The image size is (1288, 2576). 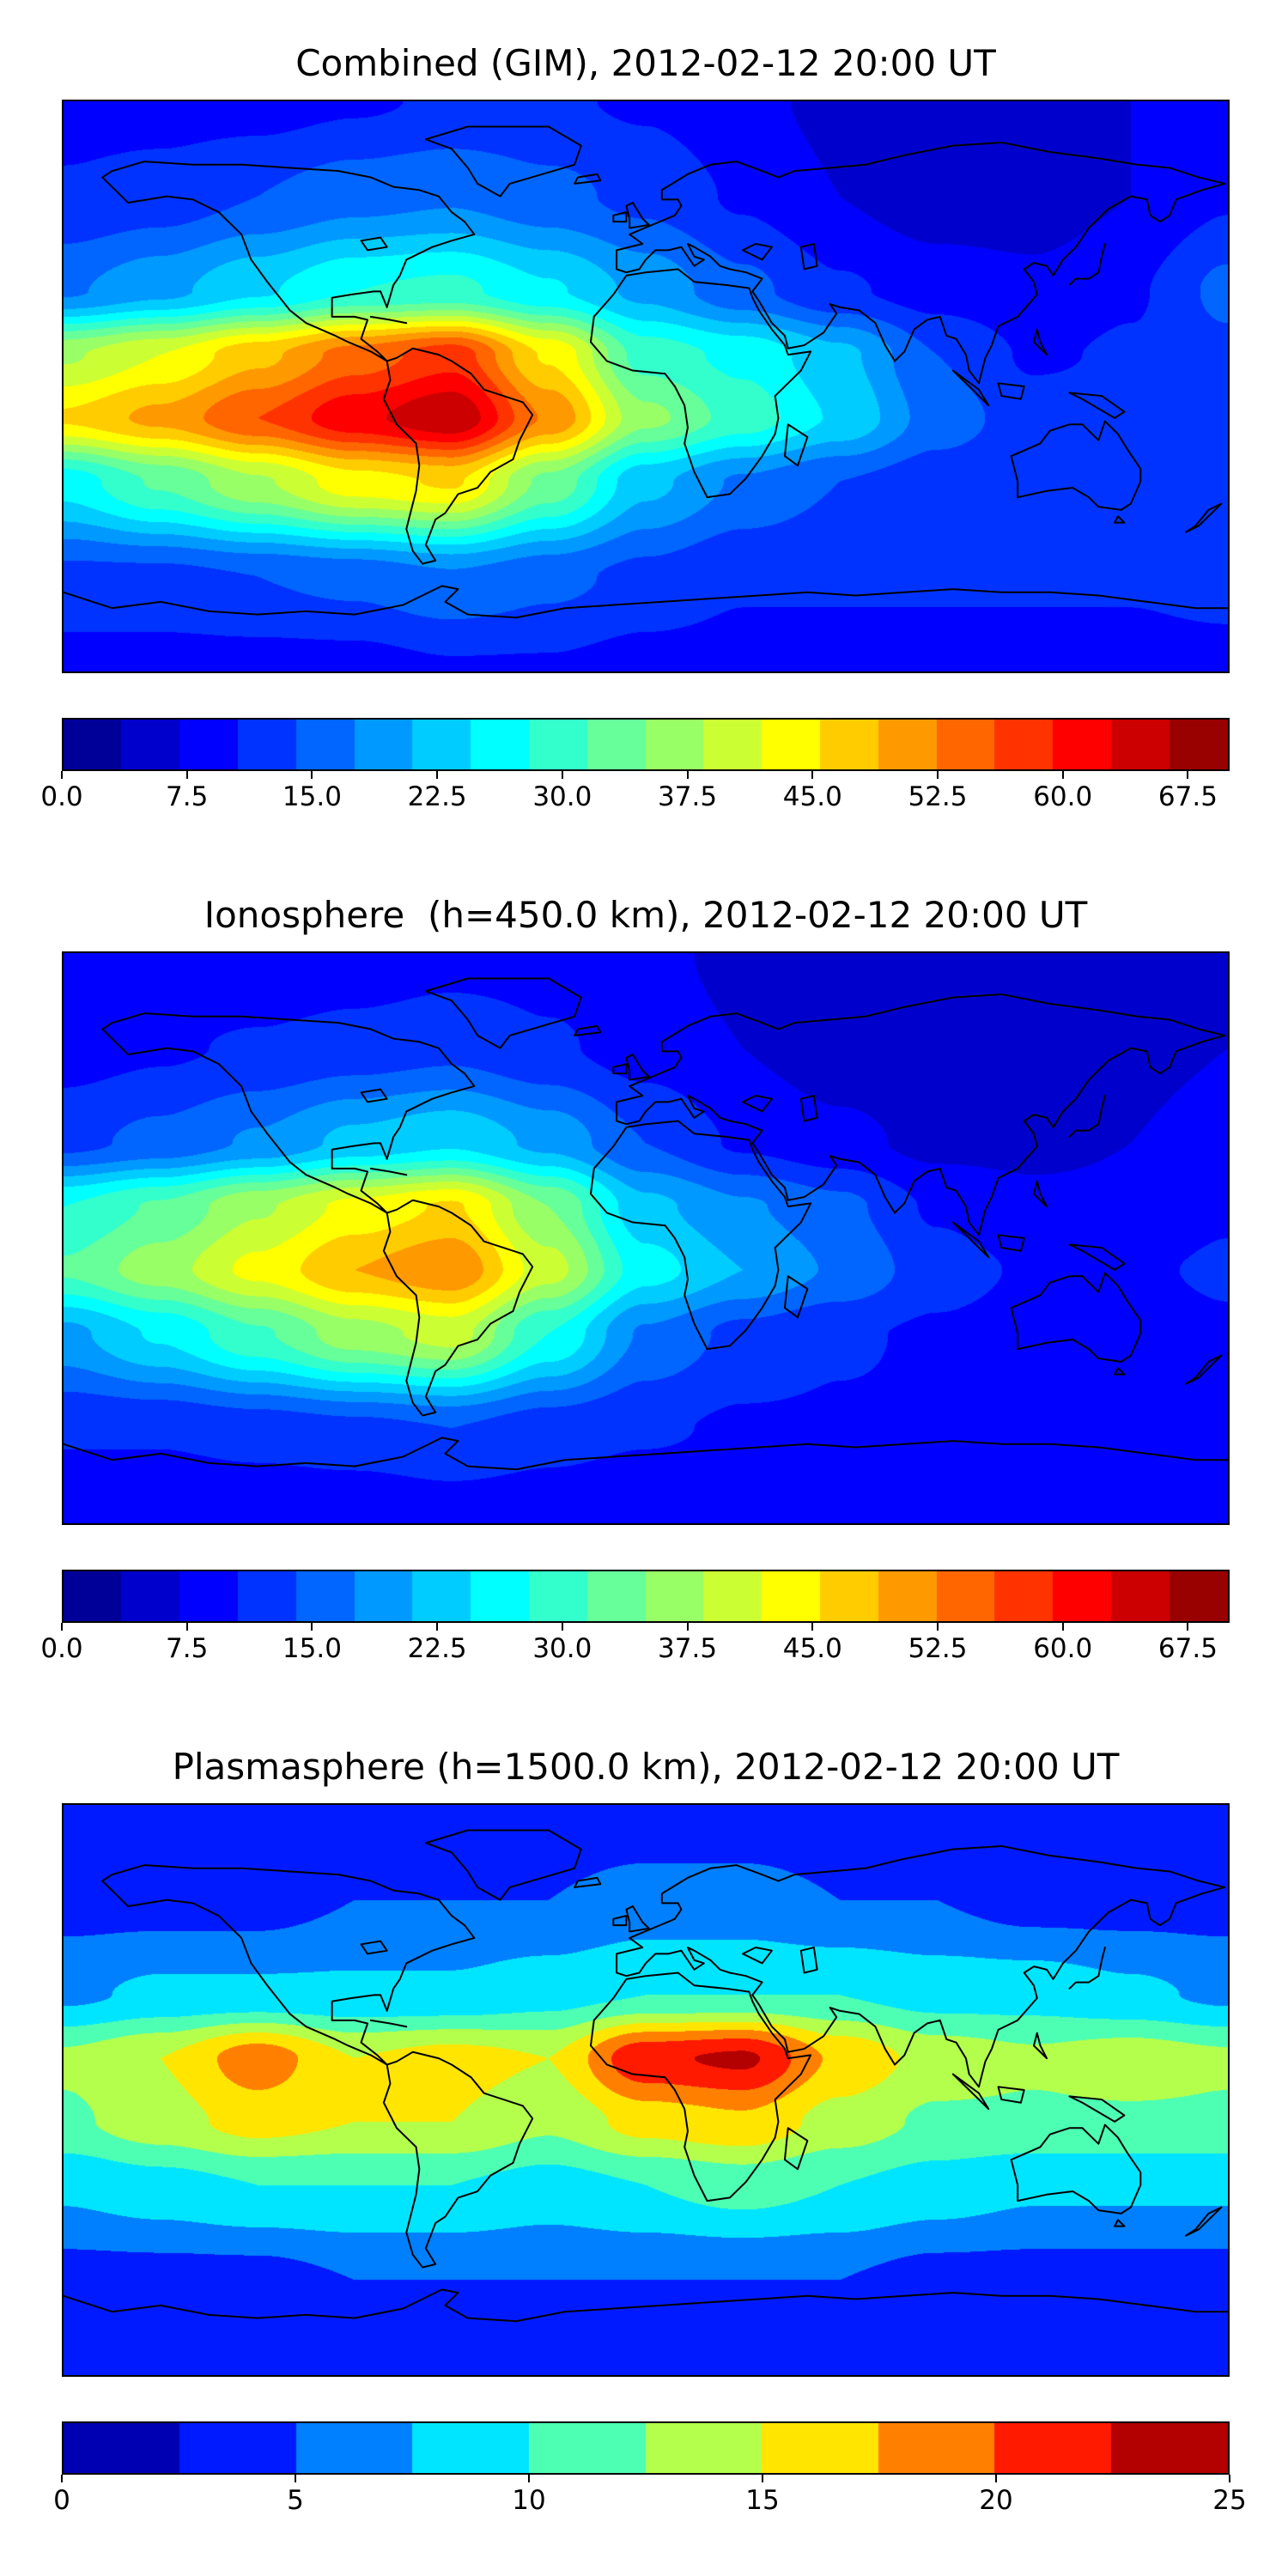 I want to click on colorbar-combined, so click(x=646, y=744).